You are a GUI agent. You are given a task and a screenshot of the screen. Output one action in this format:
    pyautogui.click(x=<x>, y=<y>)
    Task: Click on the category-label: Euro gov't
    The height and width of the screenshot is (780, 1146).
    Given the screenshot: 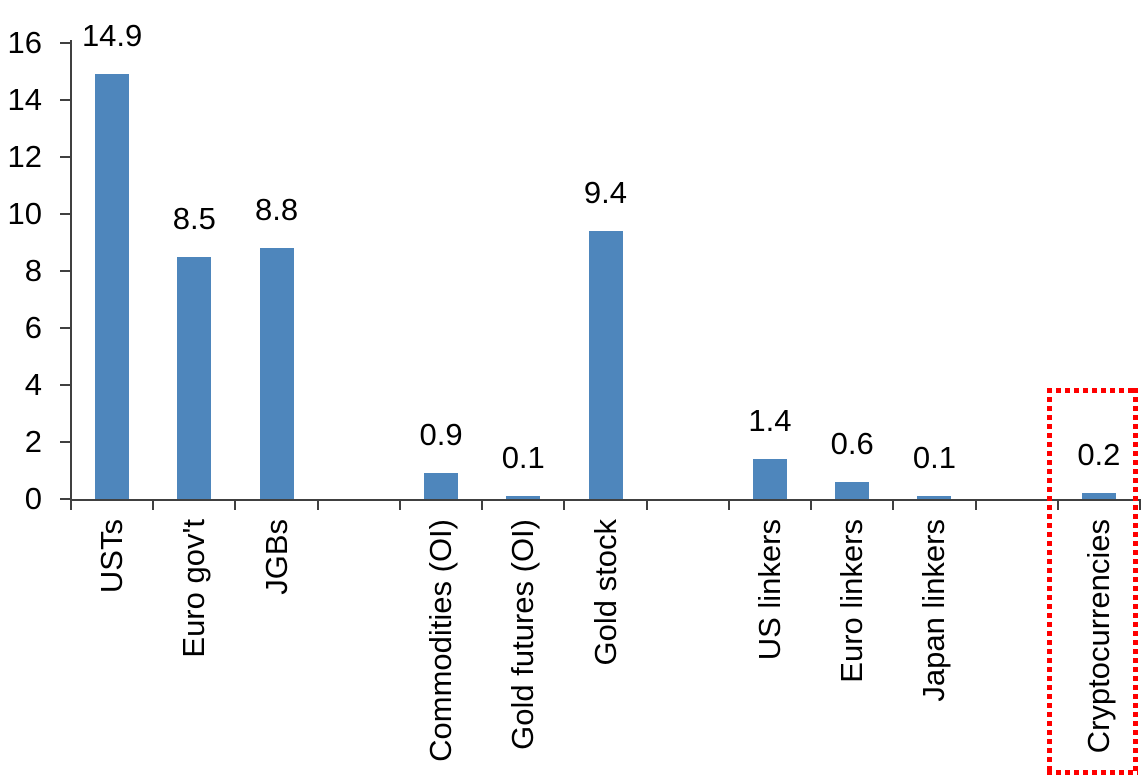 What is the action you would take?
    pyautogui.click(x=194, y=588)
    